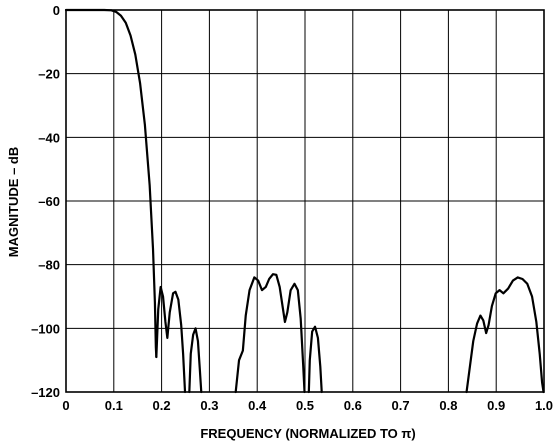  I want to click on x-tick-label: 0.2, so click(162, 405).